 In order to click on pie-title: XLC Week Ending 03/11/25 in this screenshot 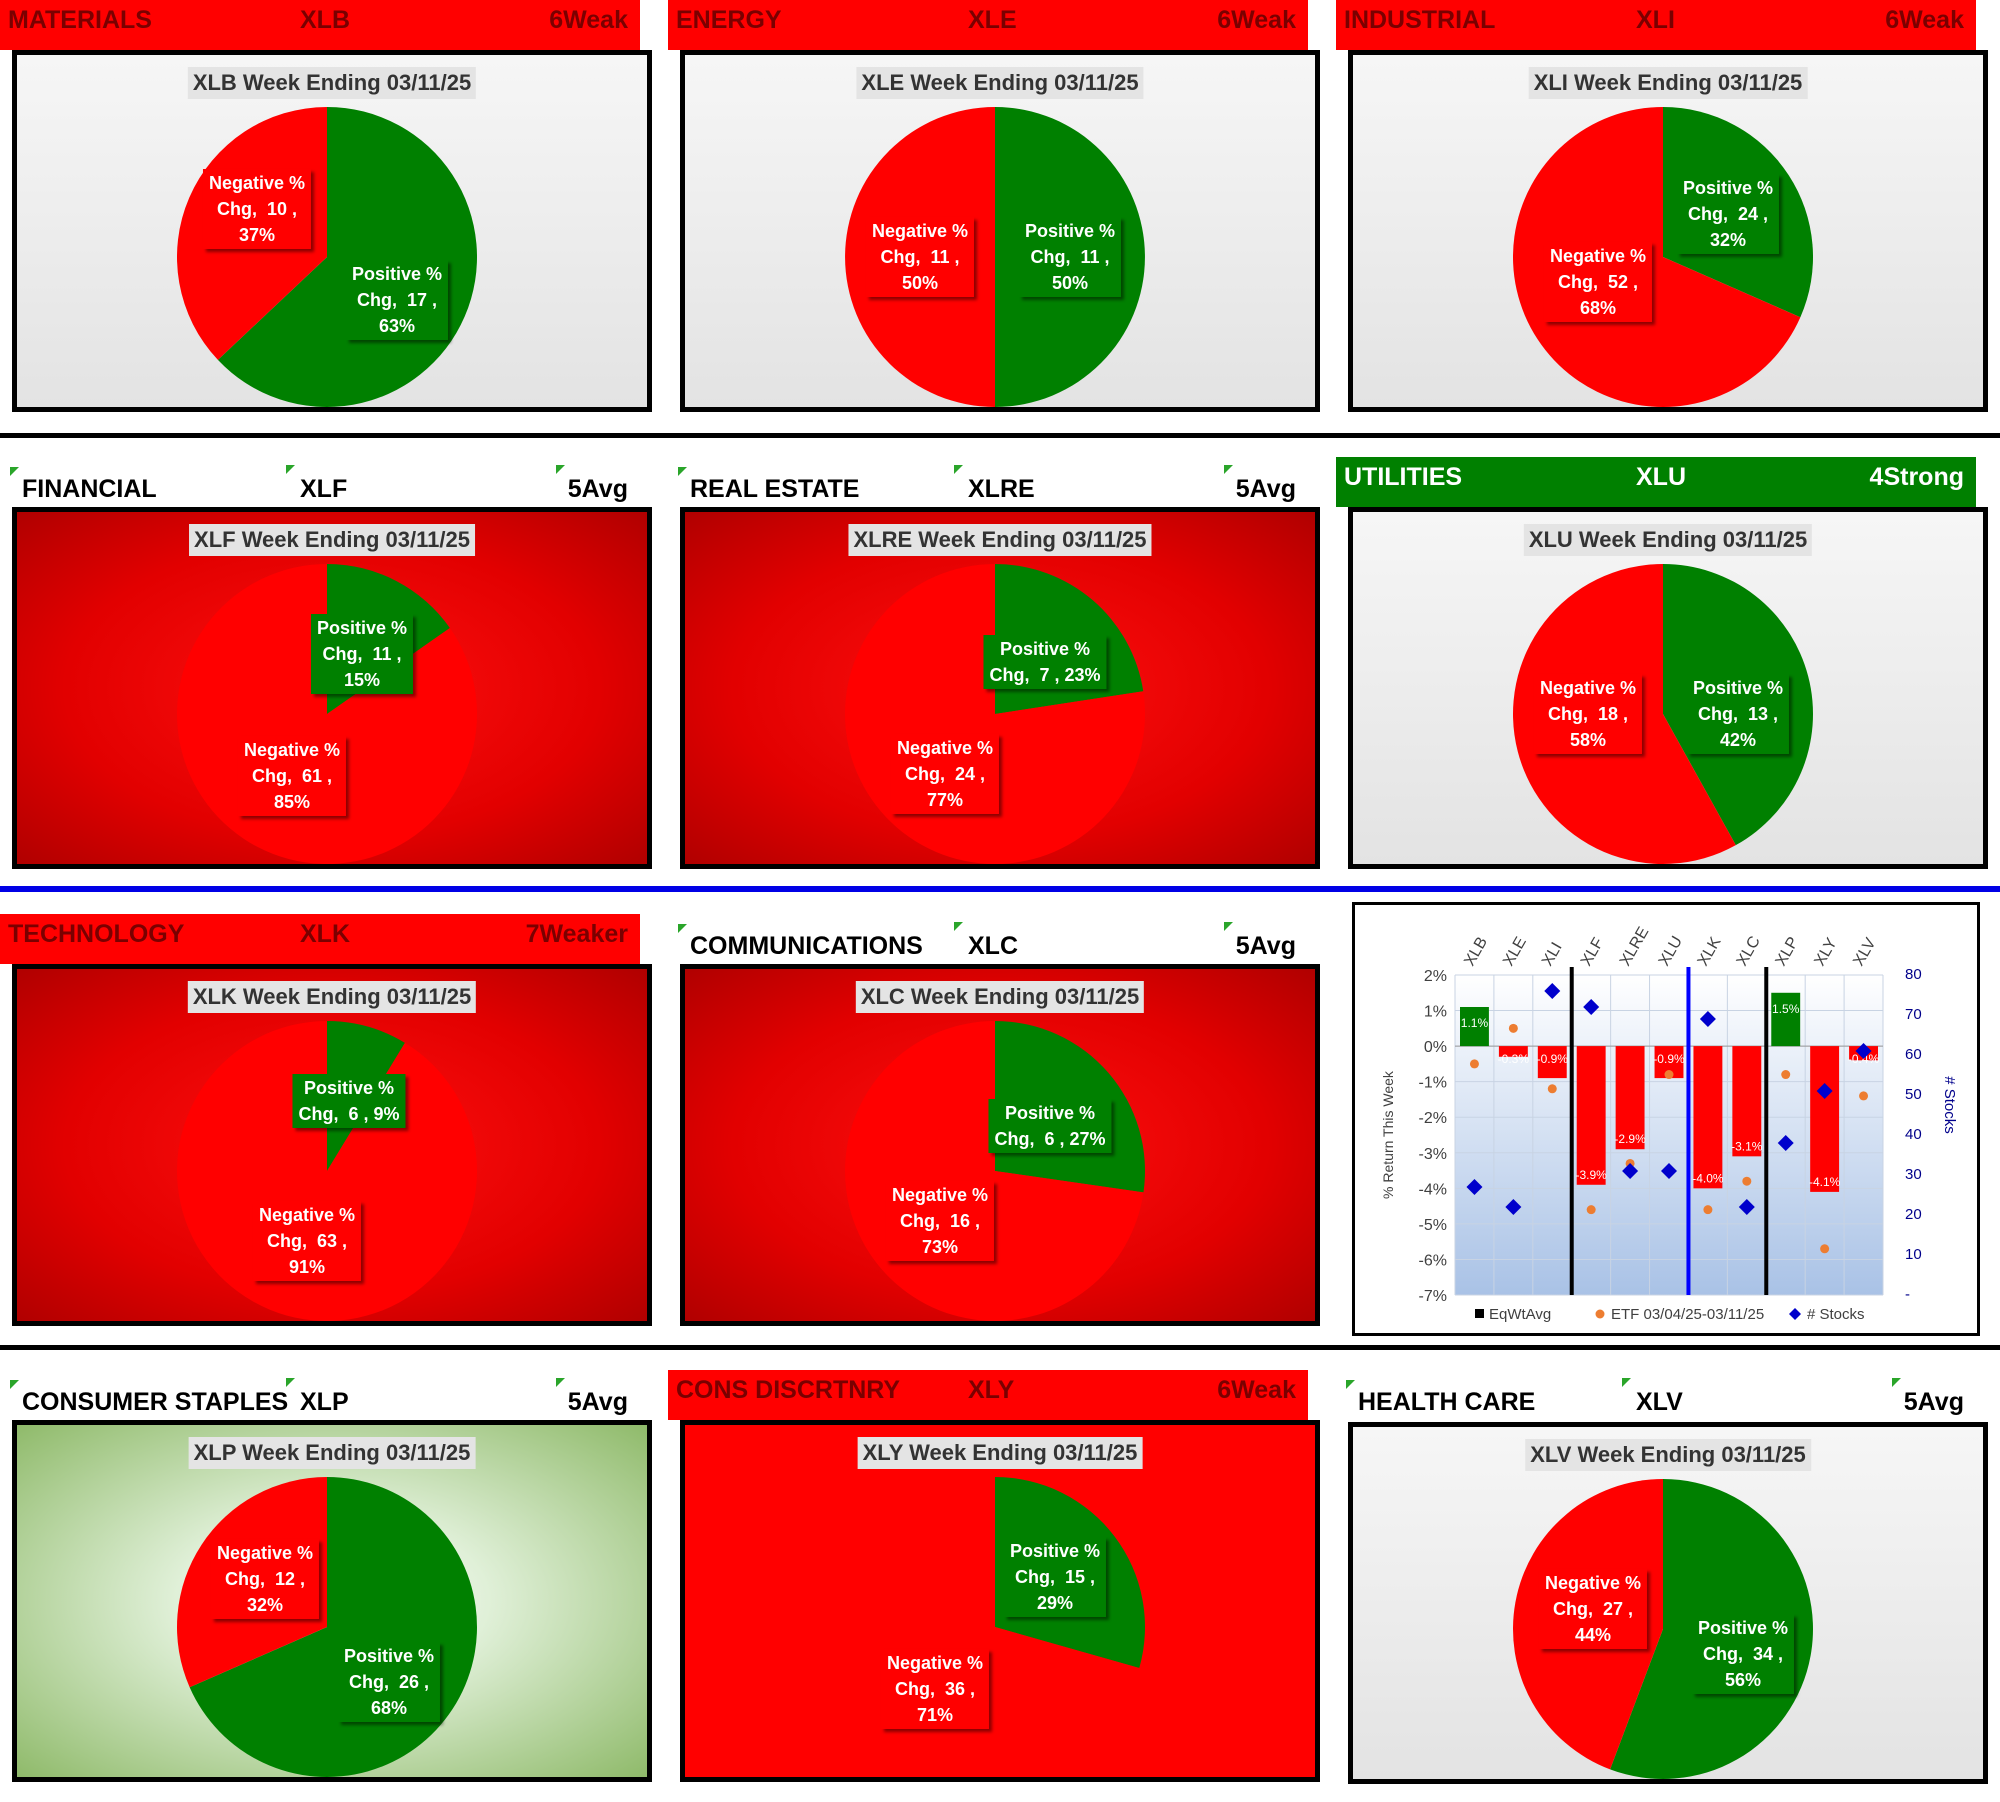, I will do `click(1000, 997)`.